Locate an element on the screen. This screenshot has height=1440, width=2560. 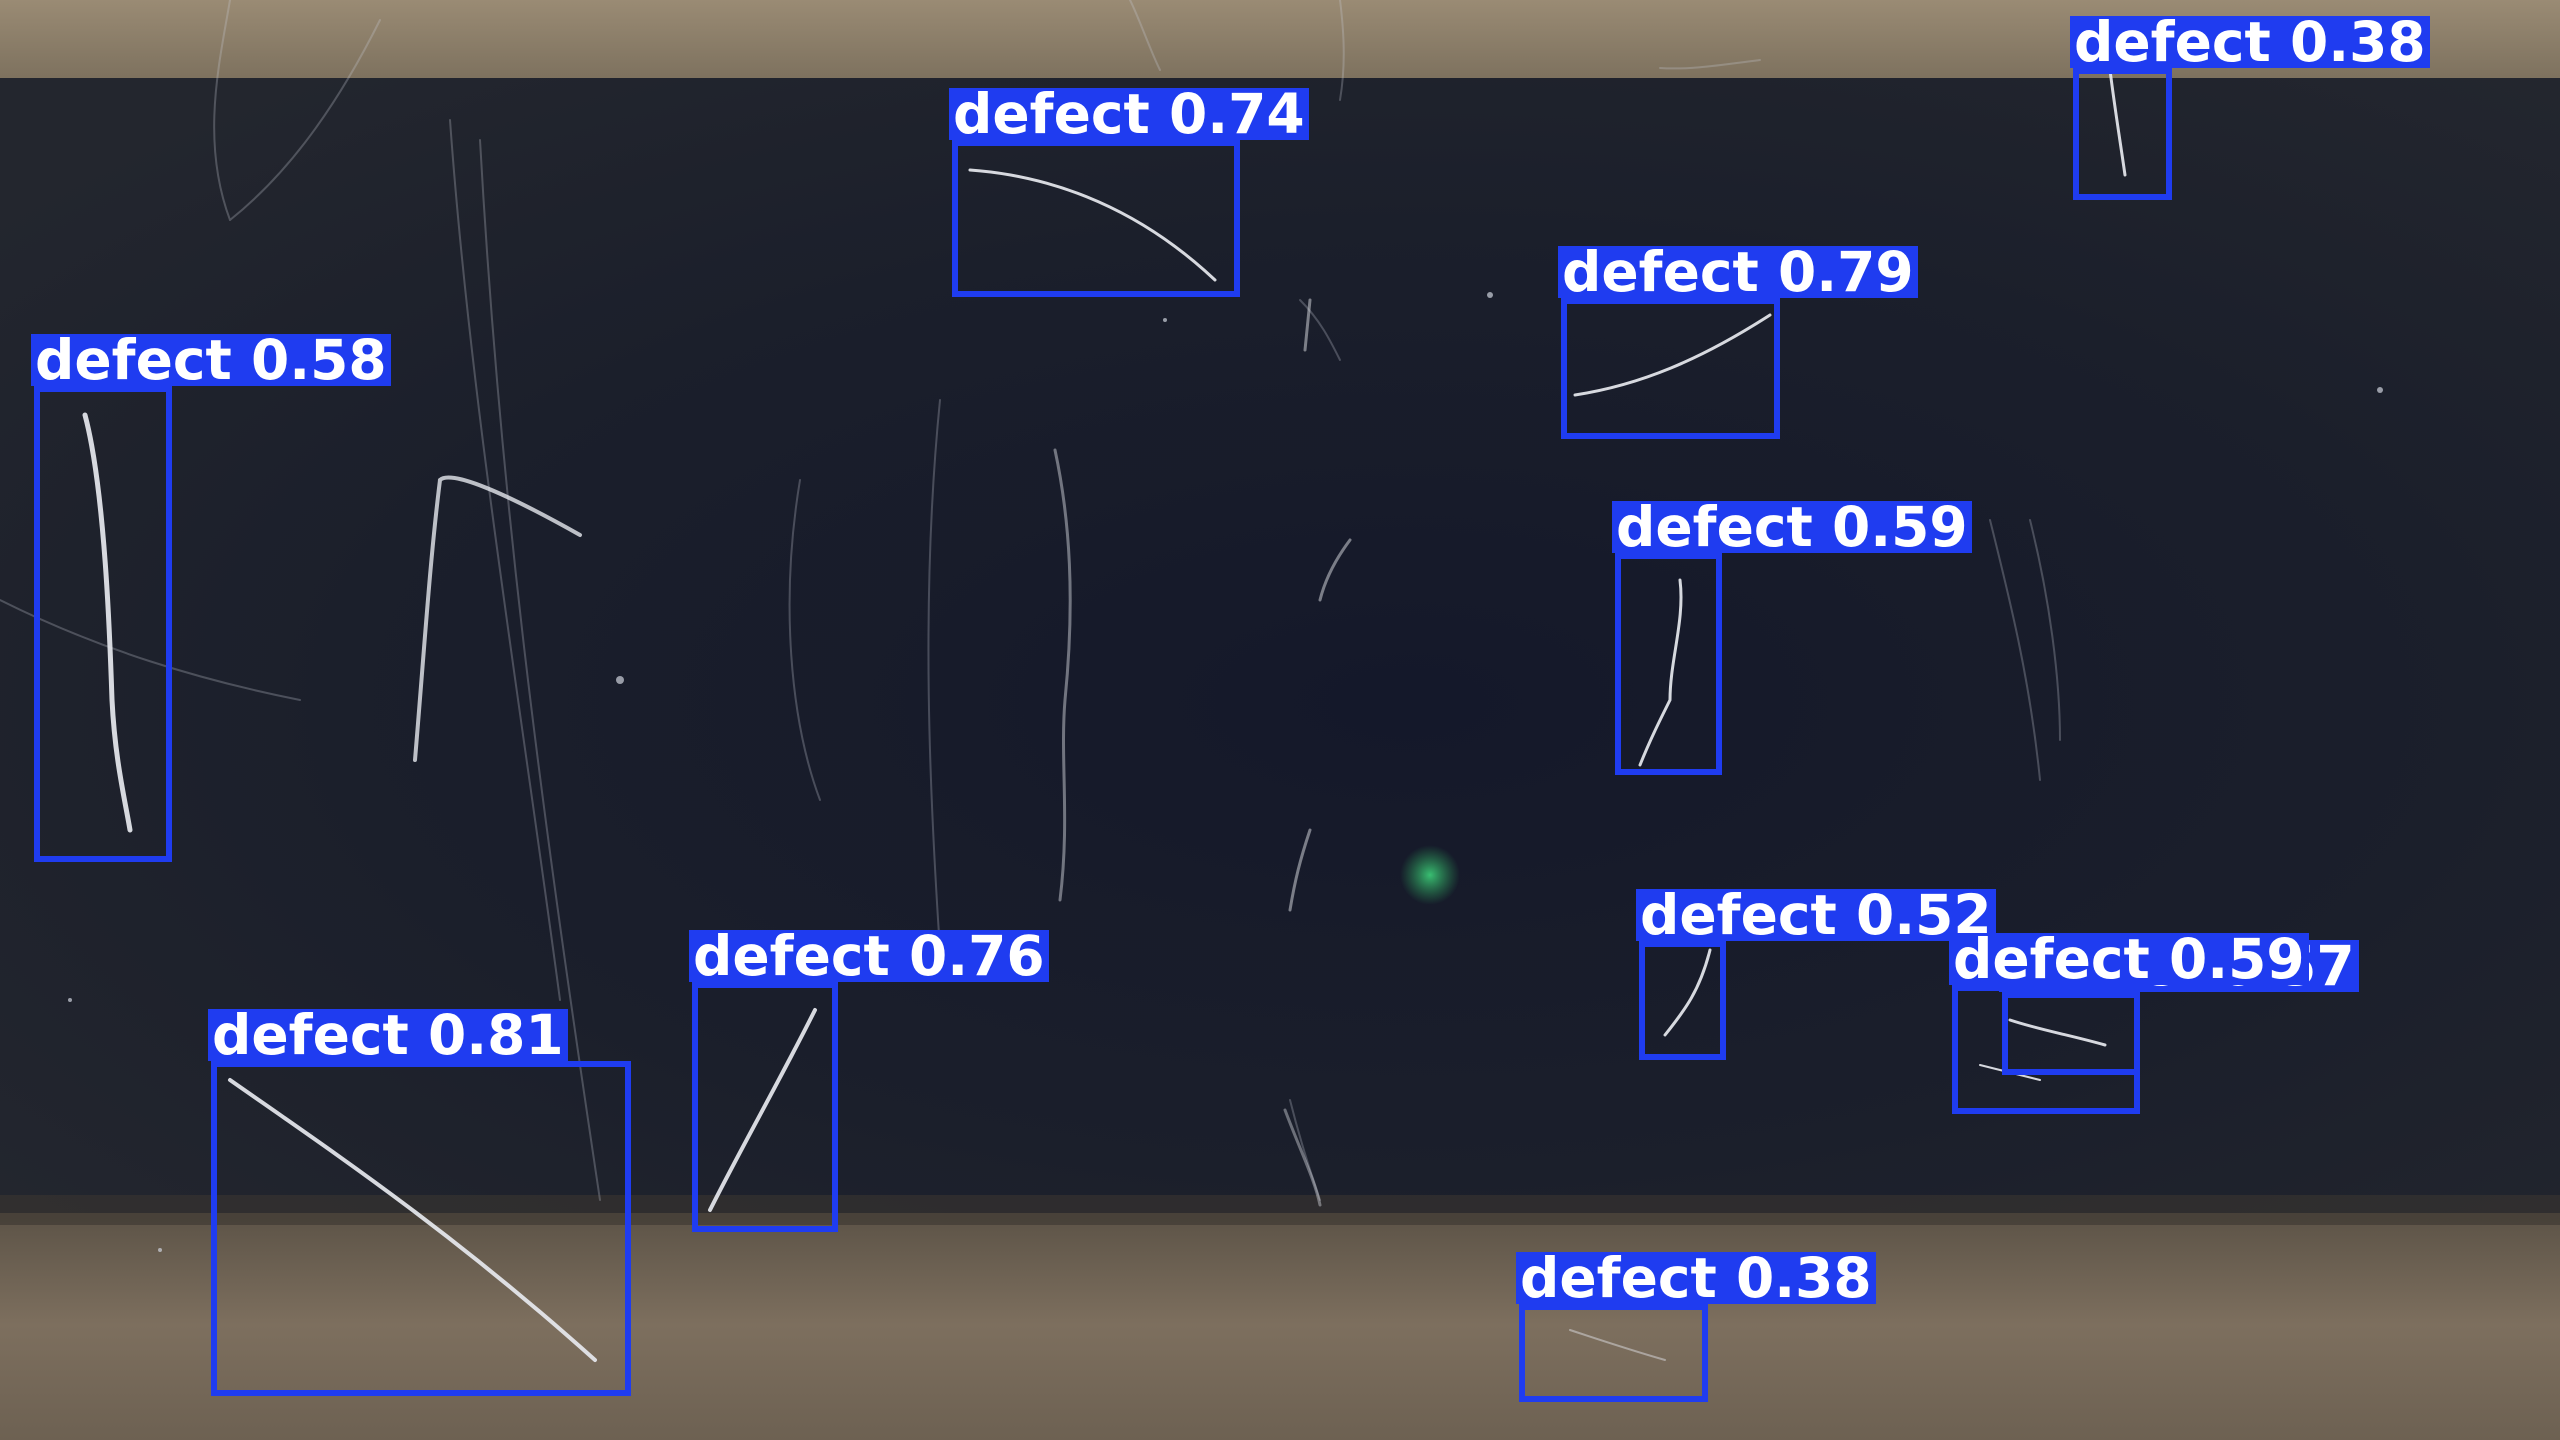
confidence-score: 0.58 is located at coordinates (318, 360).